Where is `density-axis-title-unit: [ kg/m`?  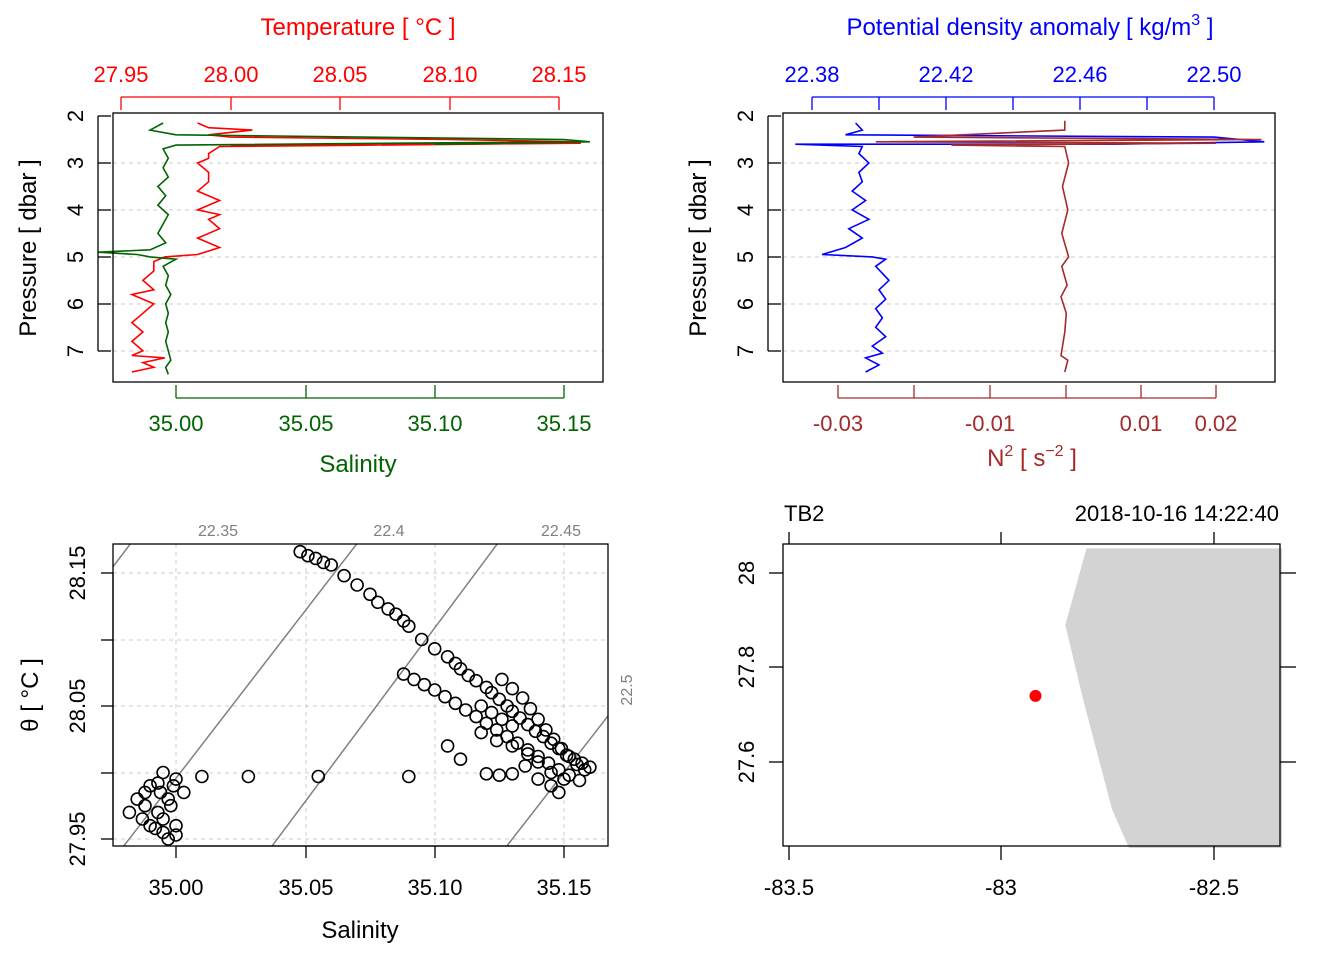 density-axis-title-unit: [ kg/m is located at coordinates (1158, 27).